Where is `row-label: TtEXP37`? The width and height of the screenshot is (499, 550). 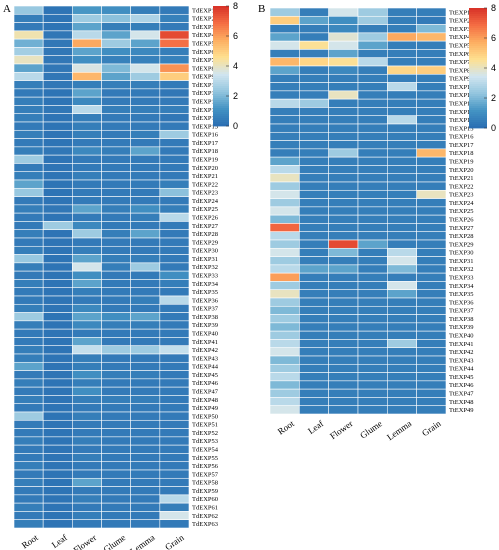
row-label: TtEXP37 is located at coordinates (461, 311).